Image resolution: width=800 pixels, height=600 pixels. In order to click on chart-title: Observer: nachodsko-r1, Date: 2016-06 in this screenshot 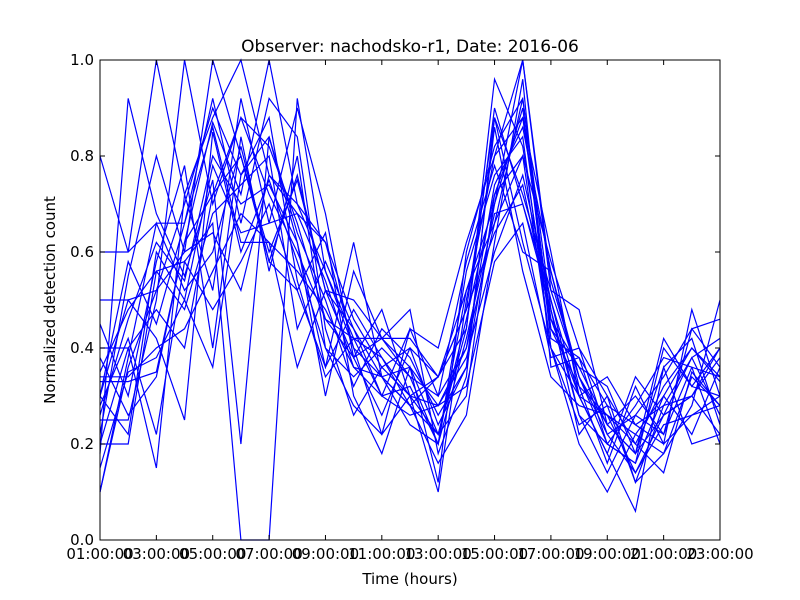, I will do `click(410, 47)`.